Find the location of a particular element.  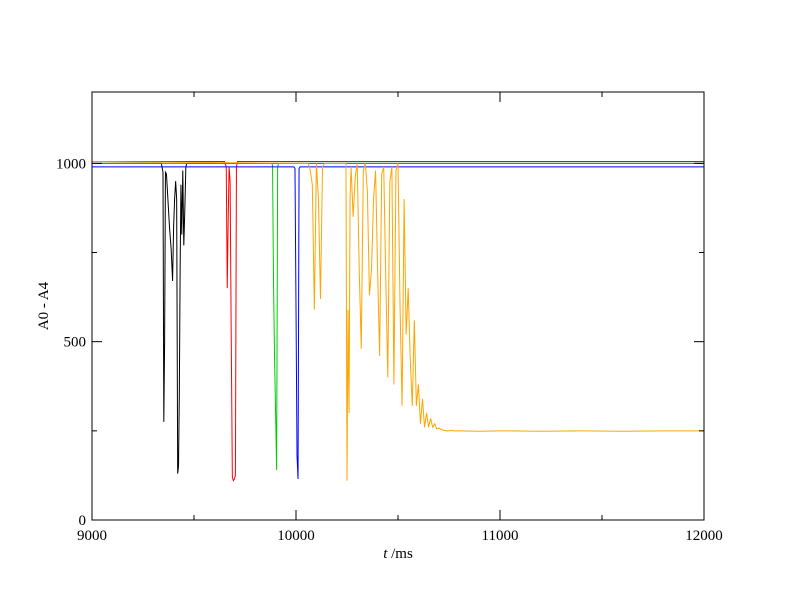

x-tick-label: 12000 is located at coordinates (704, 536).